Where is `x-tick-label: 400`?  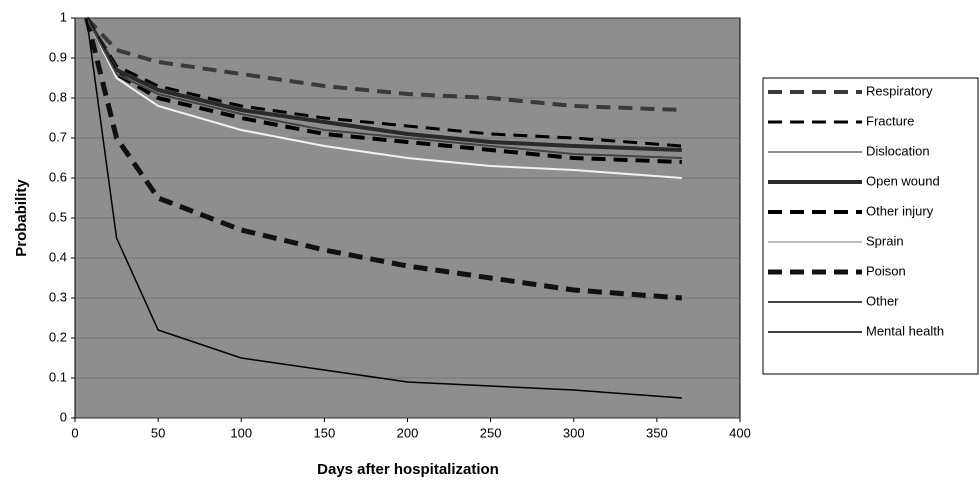 x-tick-label: 400 is located at coordinates (740, 432).